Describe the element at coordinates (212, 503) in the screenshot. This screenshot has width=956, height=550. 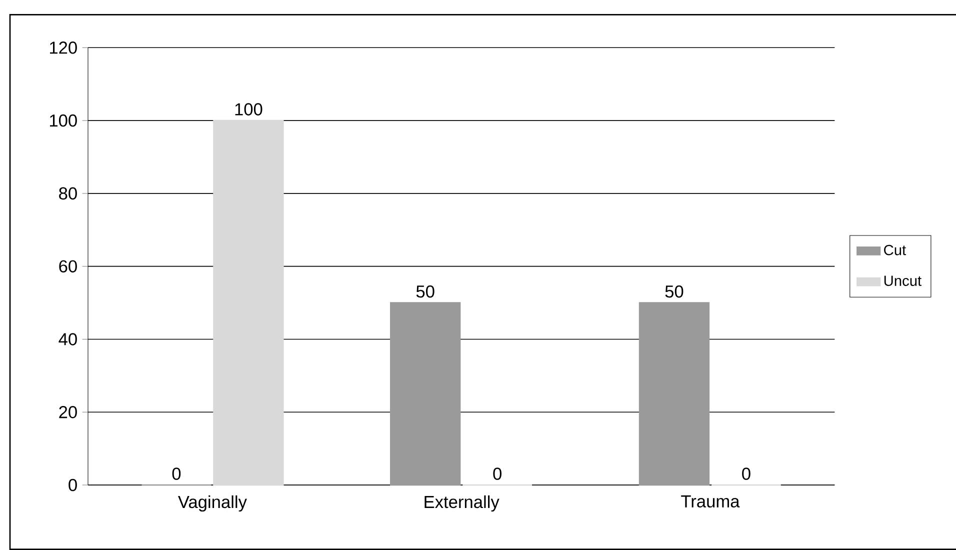
I see `x-tick-label: Vaginally` at that location.